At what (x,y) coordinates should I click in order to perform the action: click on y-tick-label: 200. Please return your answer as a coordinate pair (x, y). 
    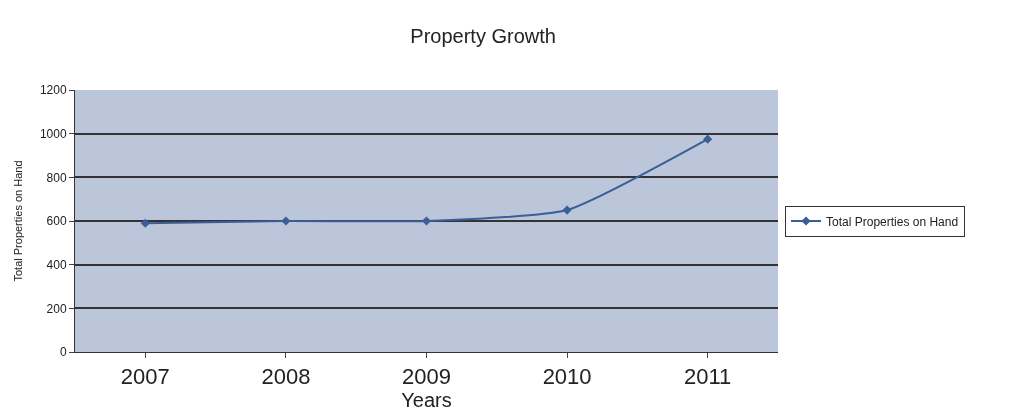
    Looking at the image, I should click on (56, 308).